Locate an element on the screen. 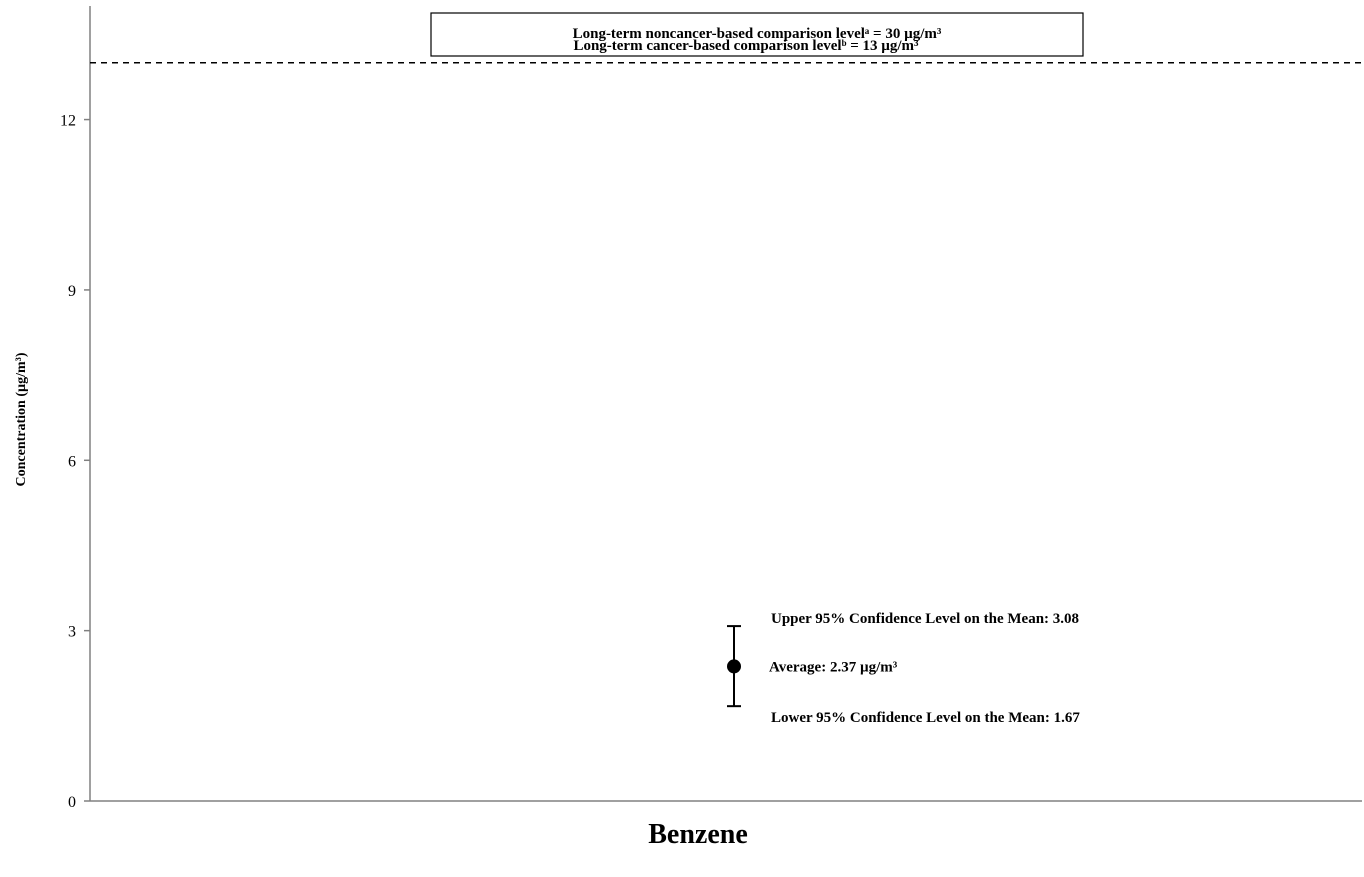 The image size is (1364, 877). x-axis-label: Benzene is located at coordinates (698, 834).